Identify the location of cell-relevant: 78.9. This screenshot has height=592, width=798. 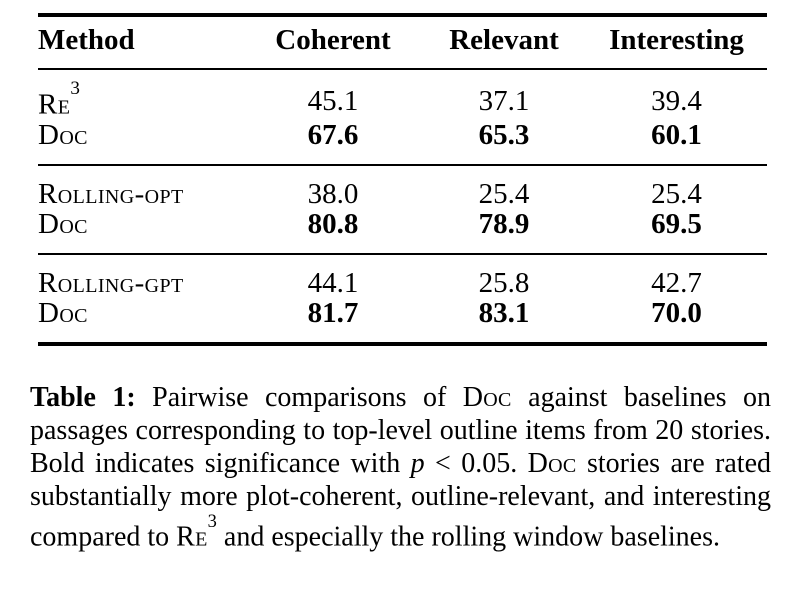
(504, 223).